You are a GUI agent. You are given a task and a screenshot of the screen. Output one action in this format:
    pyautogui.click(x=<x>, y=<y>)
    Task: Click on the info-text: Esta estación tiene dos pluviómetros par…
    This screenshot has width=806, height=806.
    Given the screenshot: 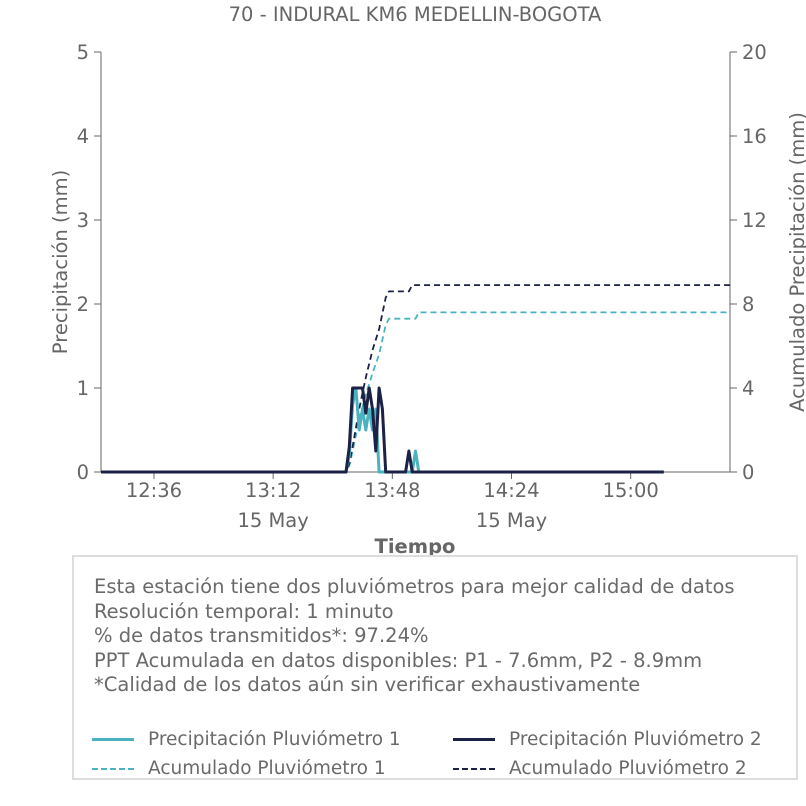 What is the action you would take?
    pyautogui.click(x=414, y=636)
    